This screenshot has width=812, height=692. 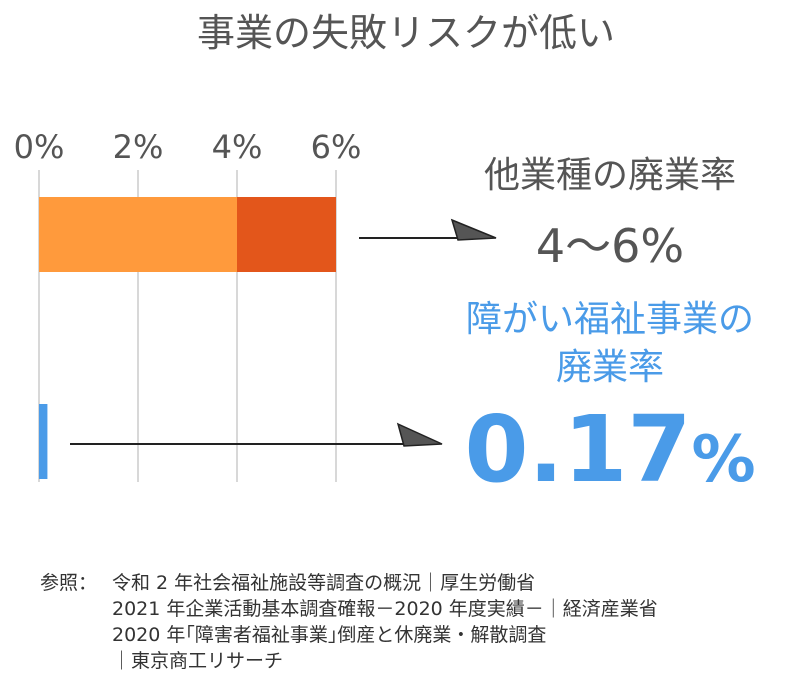 What do you see at coordinates (349, 661) in the screenshot?
I see `source-line: ｜東京商工リサーチ` at bounding box center [349, 661].